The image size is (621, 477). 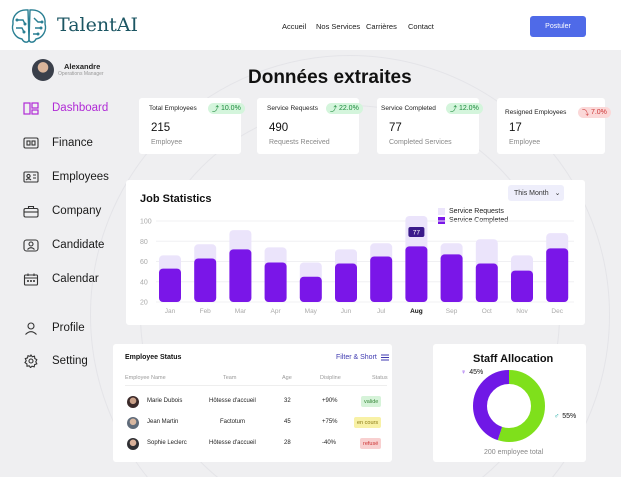 What do you see at coordinates (165, 401) in the screenshot?
I see `employee-name: Marie Dubois` at bounding box center [165, 401].